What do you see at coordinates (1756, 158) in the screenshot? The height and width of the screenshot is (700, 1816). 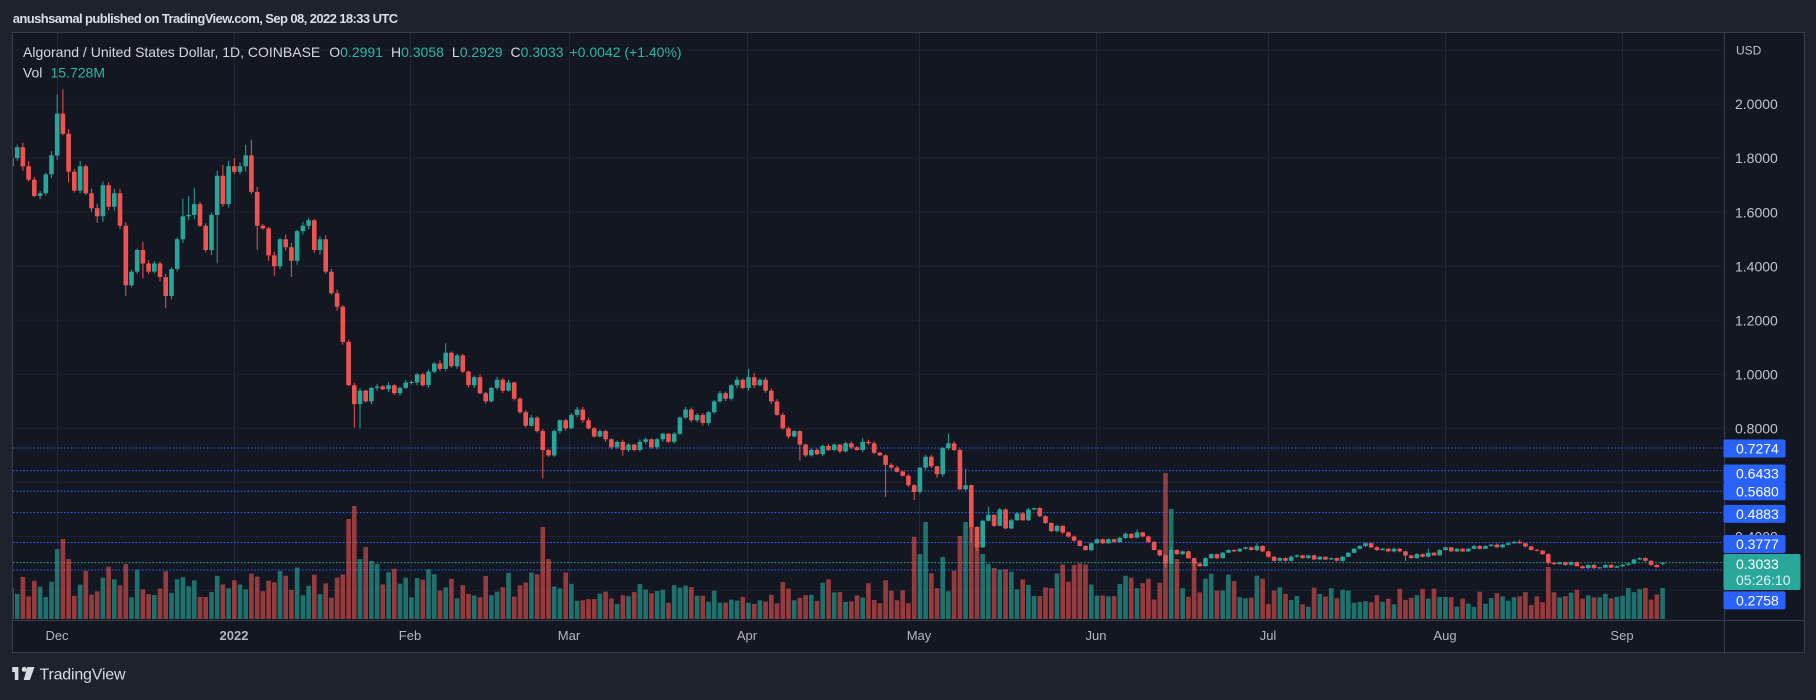 I see `svg-text: 1.8000` at bounding box center [1756, 158].